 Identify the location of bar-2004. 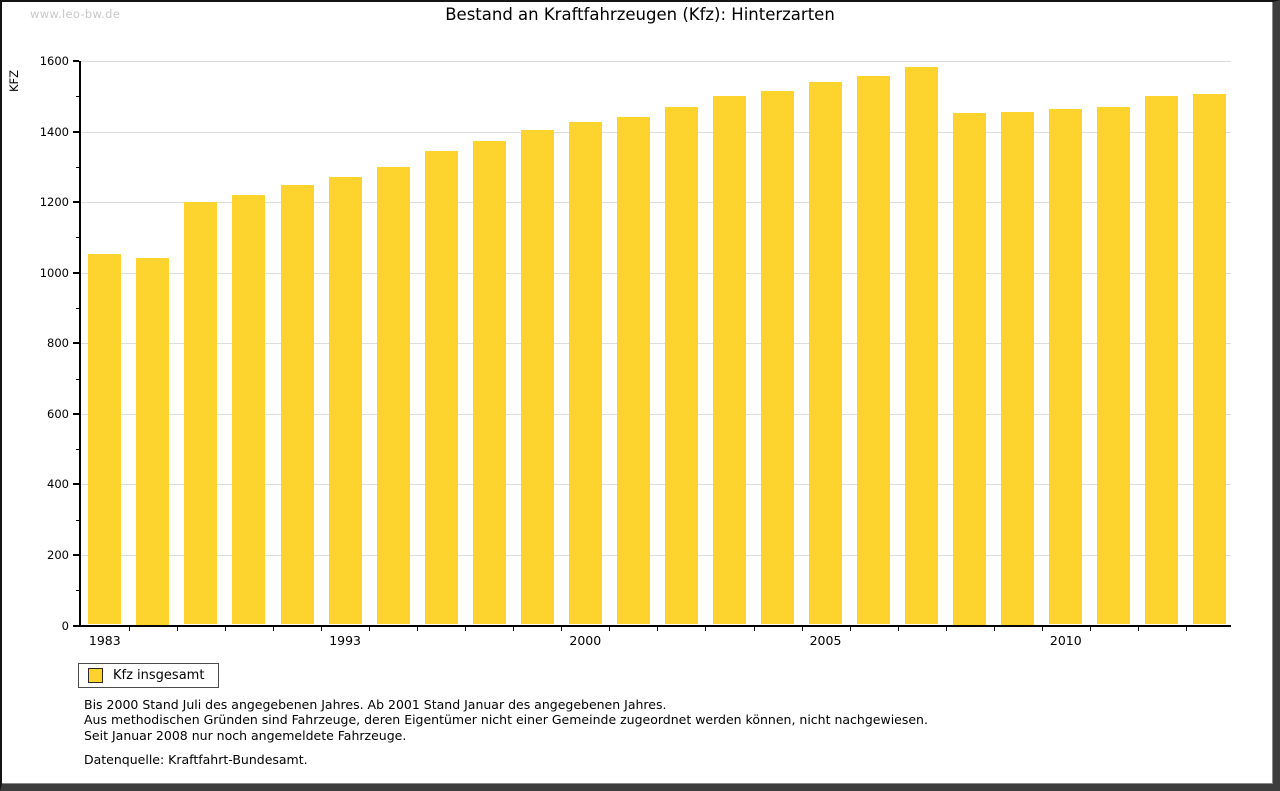
(777, 357).